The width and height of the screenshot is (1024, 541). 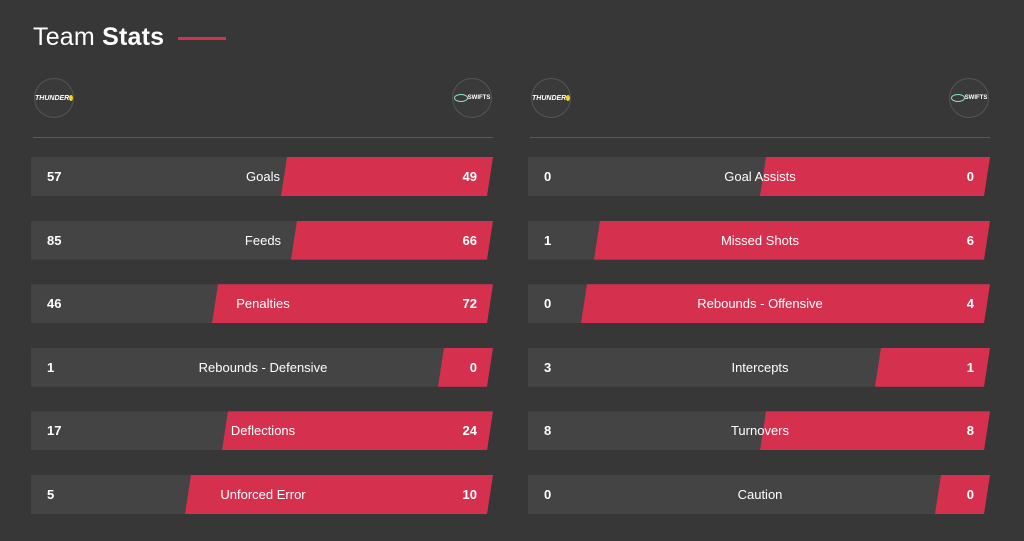 I want to click on away-value: 49, so click(x=469, y=176).